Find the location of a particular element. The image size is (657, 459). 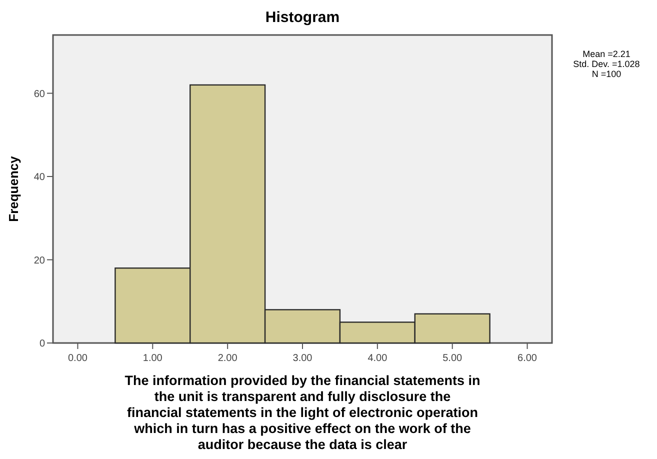

text: N =100 is located at coordinates (607, 74).